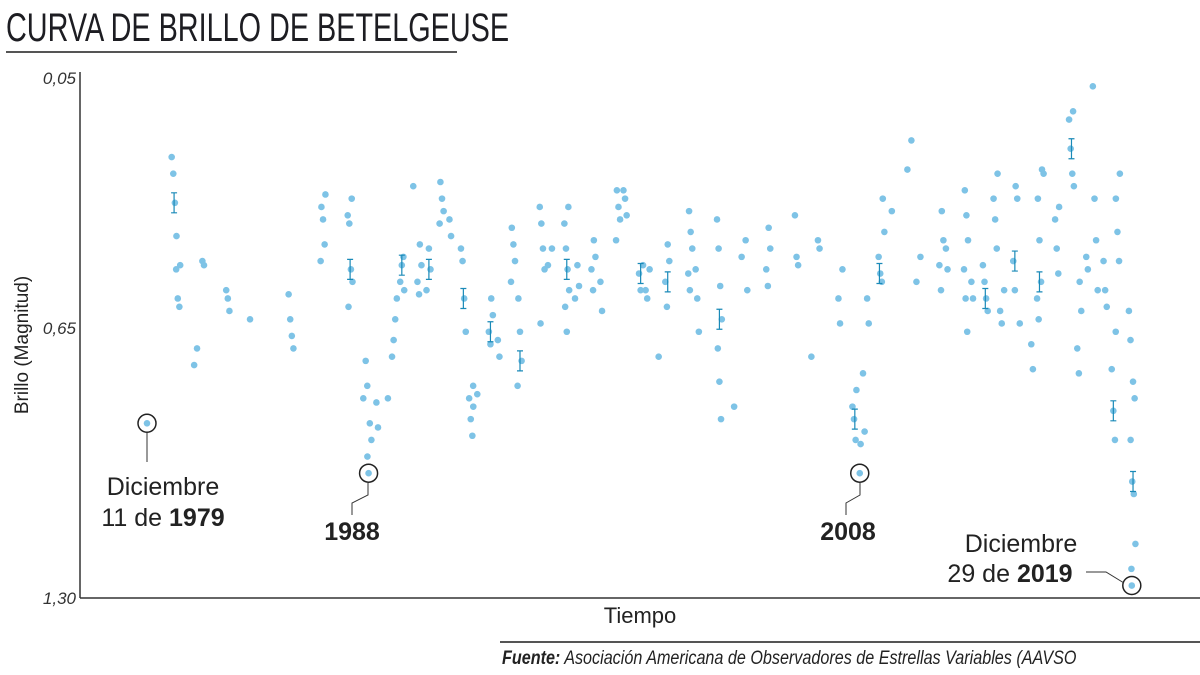 The height and width of the screenshot is (675, 1200). What do you see at coordinates (352, 532) in the screenshot?
I see `annotation-year: 1988` at bounding box center [352, 532].